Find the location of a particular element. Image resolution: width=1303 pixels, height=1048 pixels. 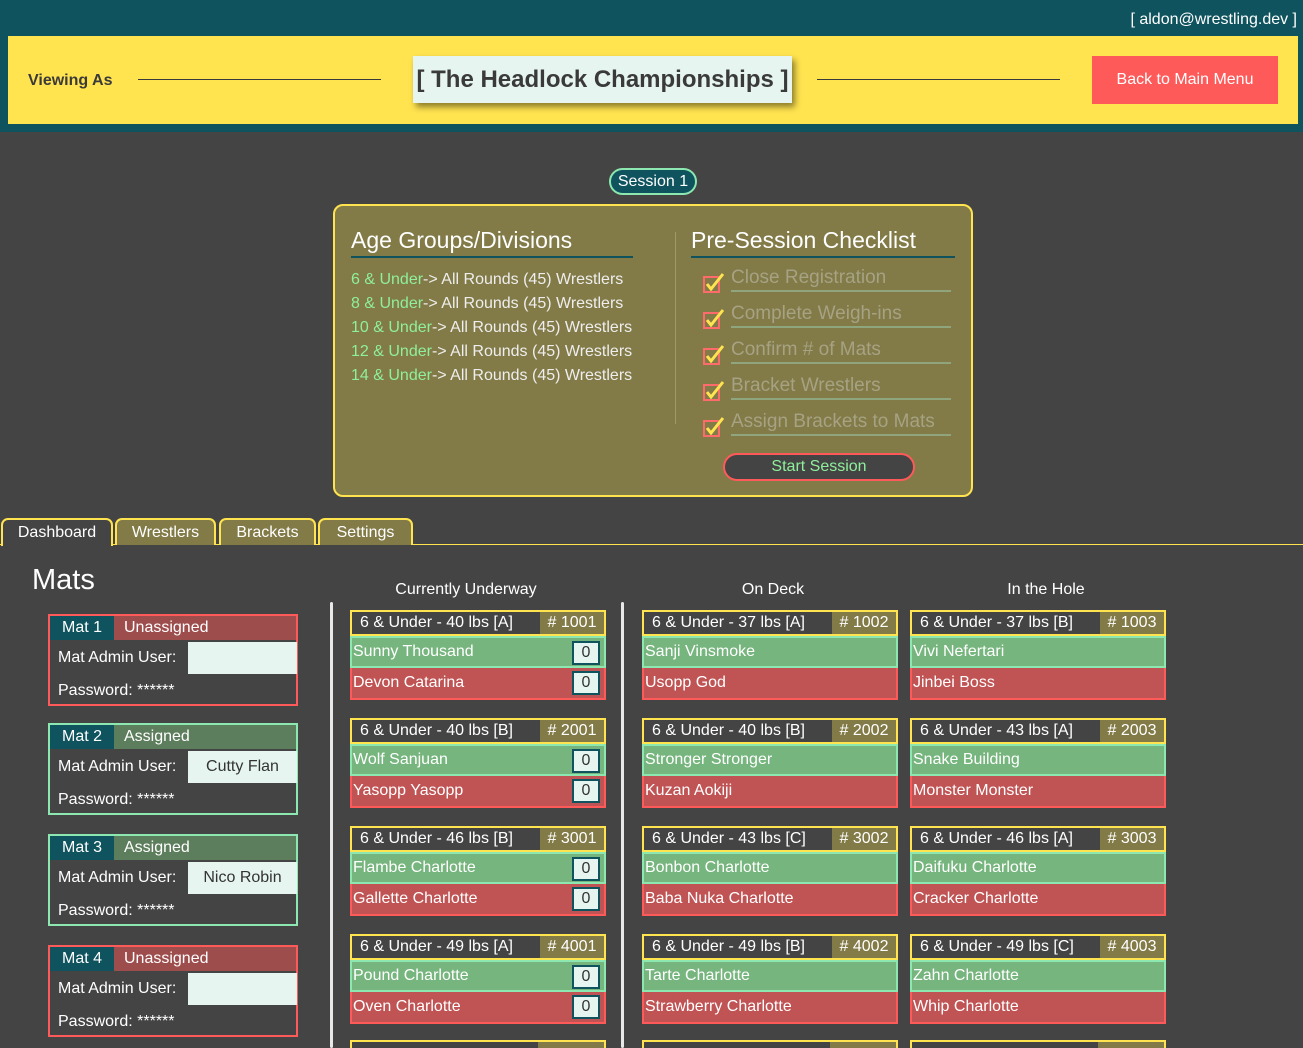

green-wrestler: Stronger Stronger is located at coordinates (770, 760).